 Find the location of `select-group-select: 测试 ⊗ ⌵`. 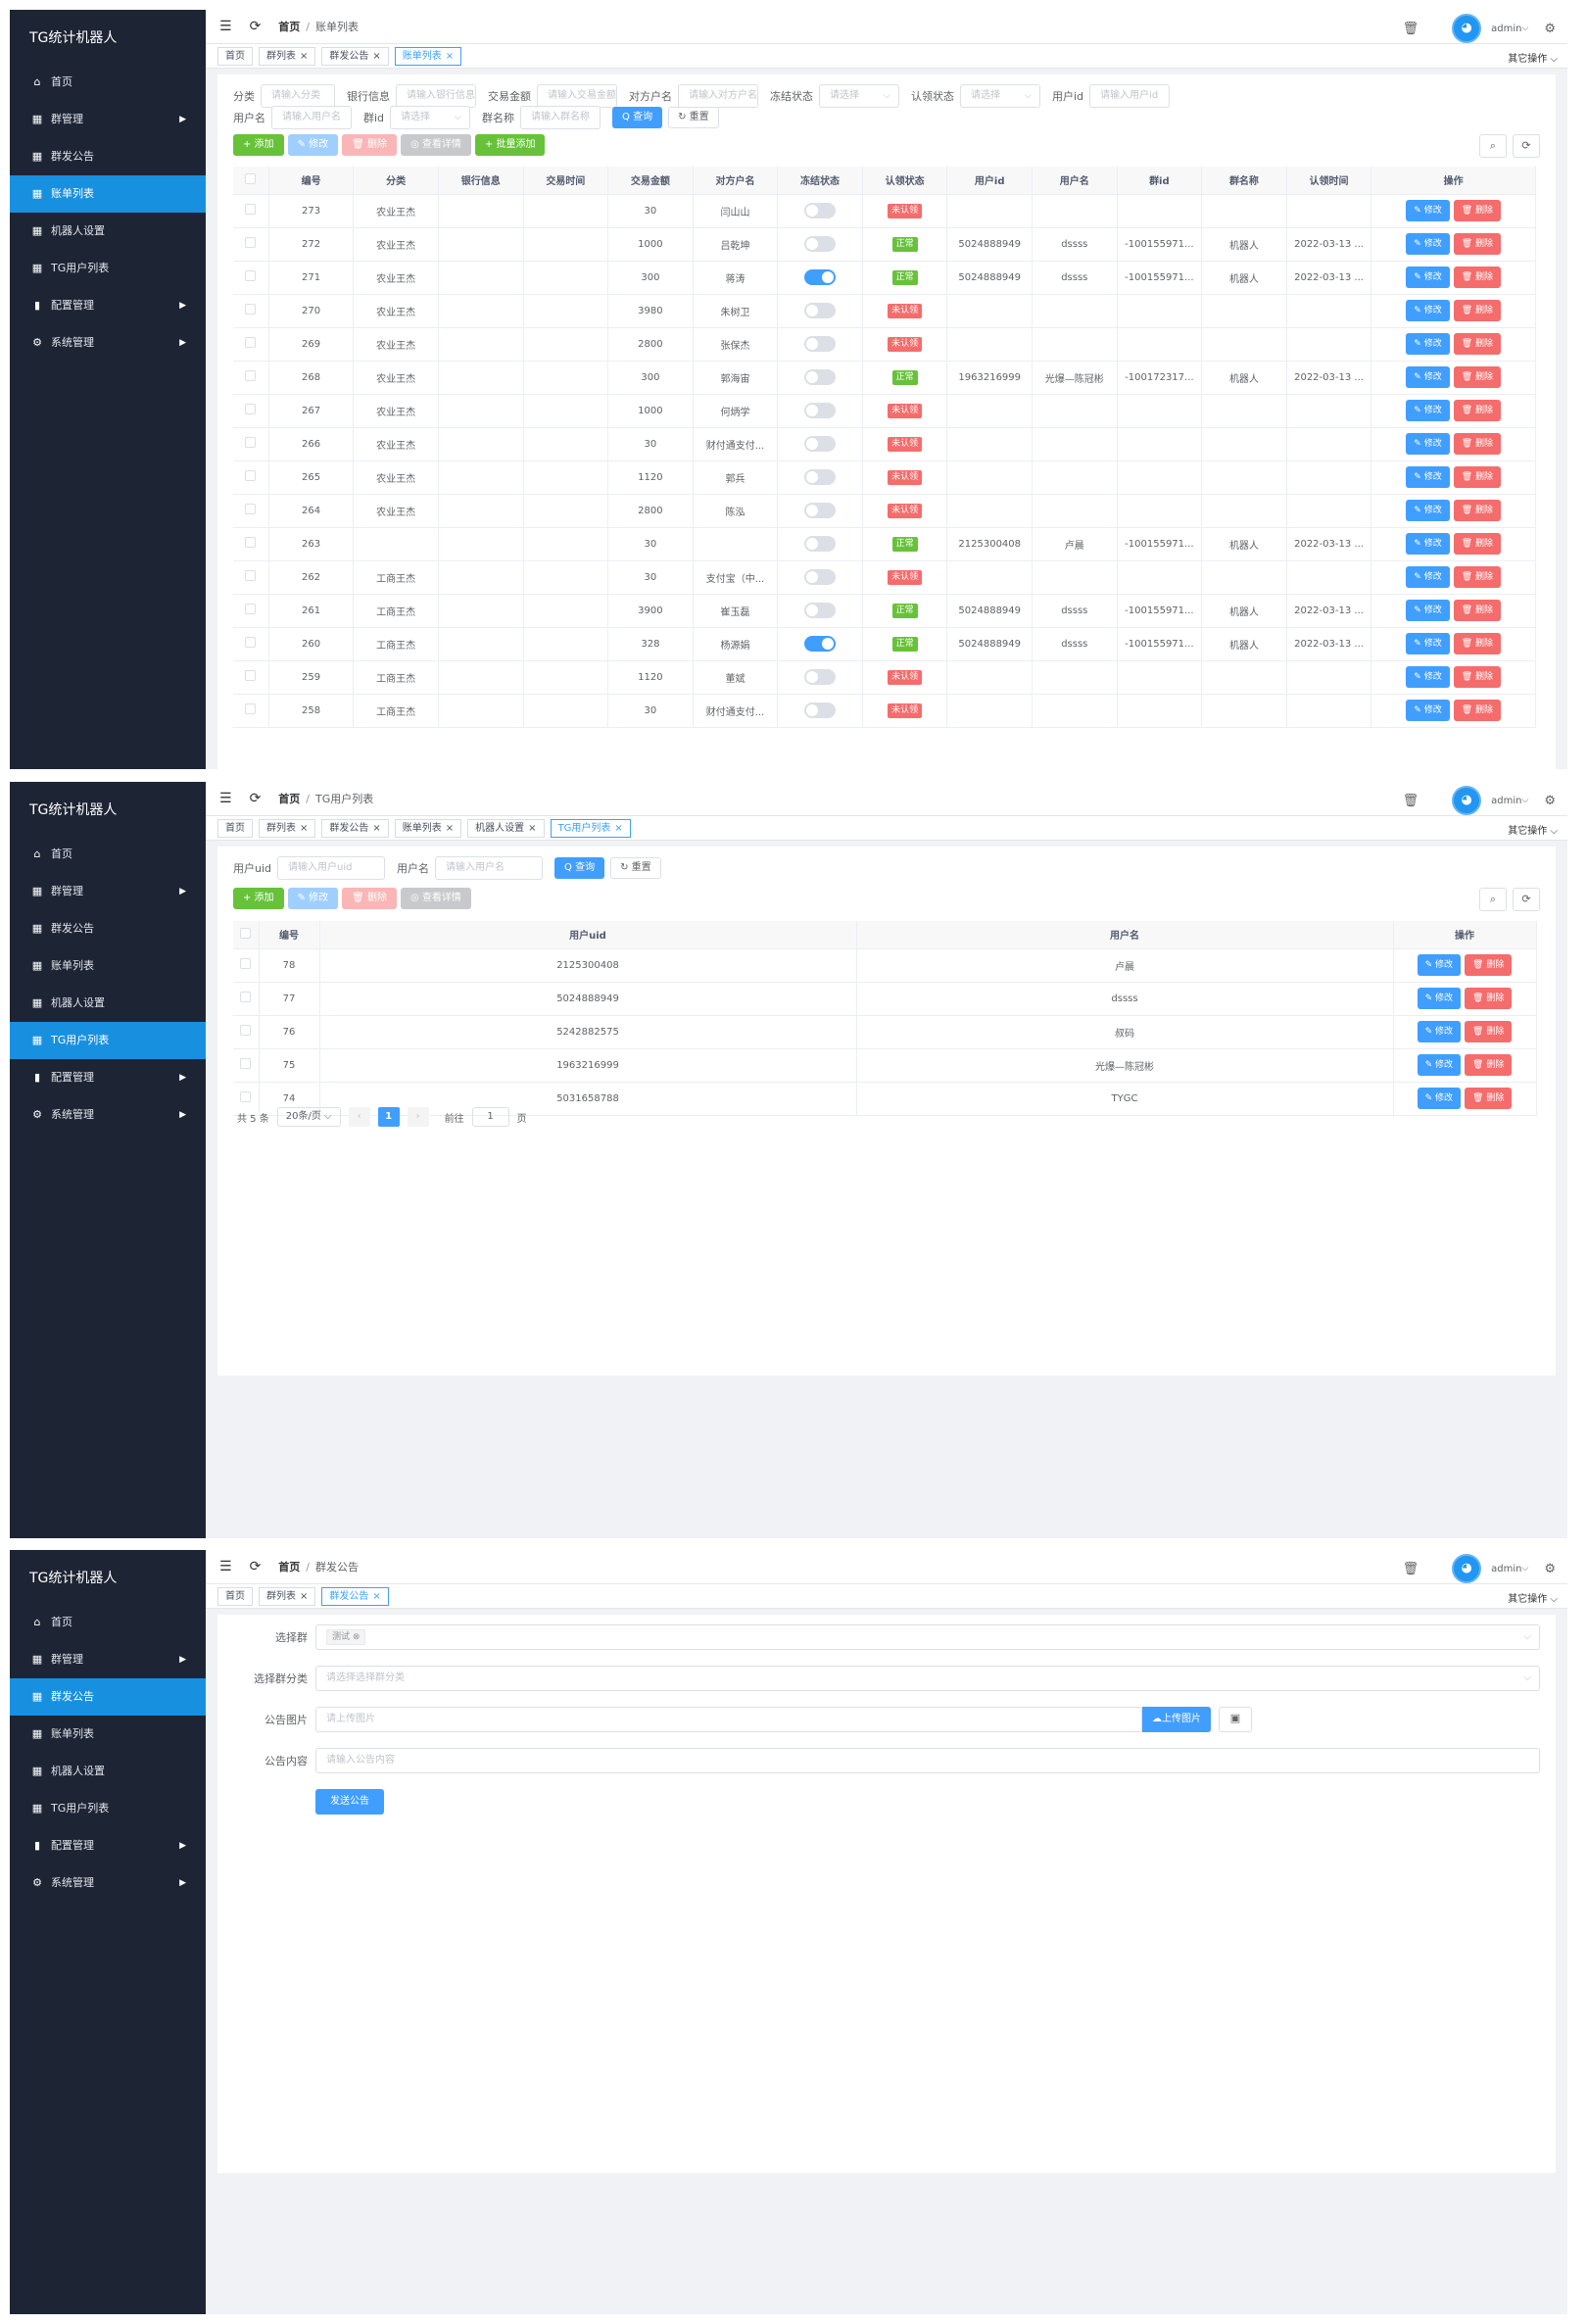

select-group-select: 测试 ⊗ ⌵ is located at coordinates (927, 1637).